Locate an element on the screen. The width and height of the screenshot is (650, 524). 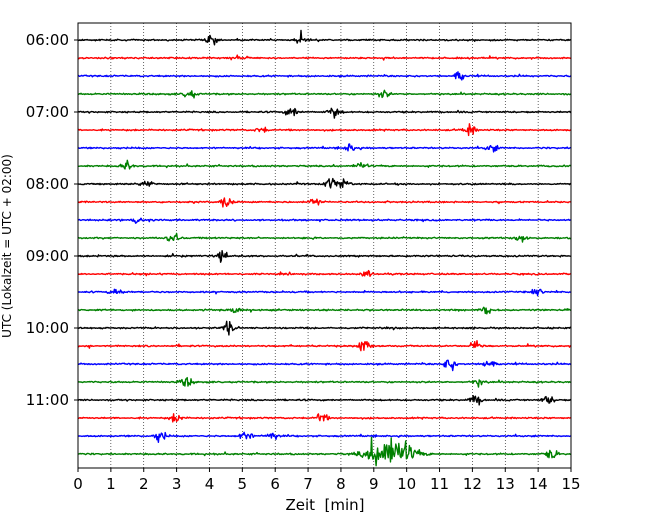
x-tick-label: 8 is located at coordinates (341, 484).